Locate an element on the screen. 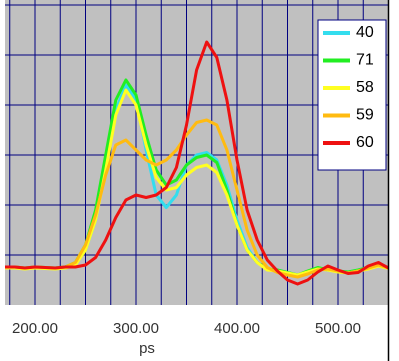 The height and width of the screenshot is (361, 399). x-tick-label: 500.00 is located at coordinates (338, 328).